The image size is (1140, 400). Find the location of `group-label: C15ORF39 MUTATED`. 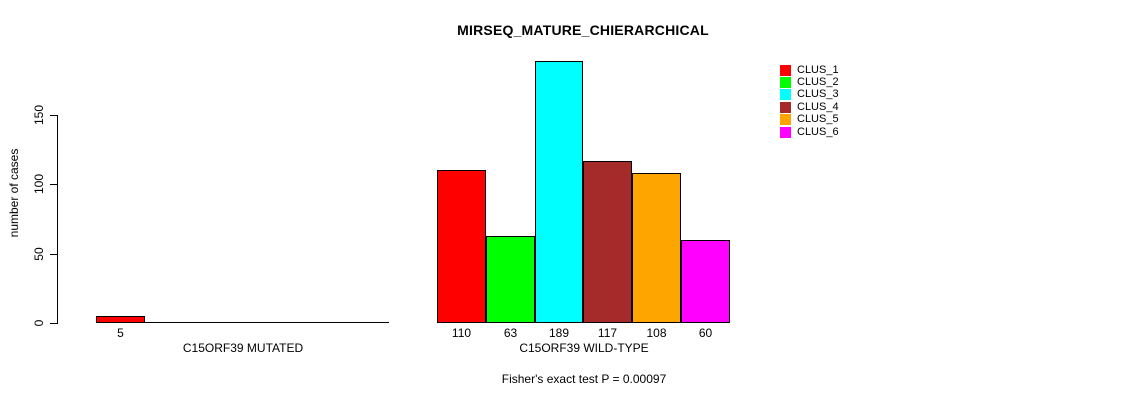

group-label: C15ORF39 MUTATED is located at coordinates (243, 348).